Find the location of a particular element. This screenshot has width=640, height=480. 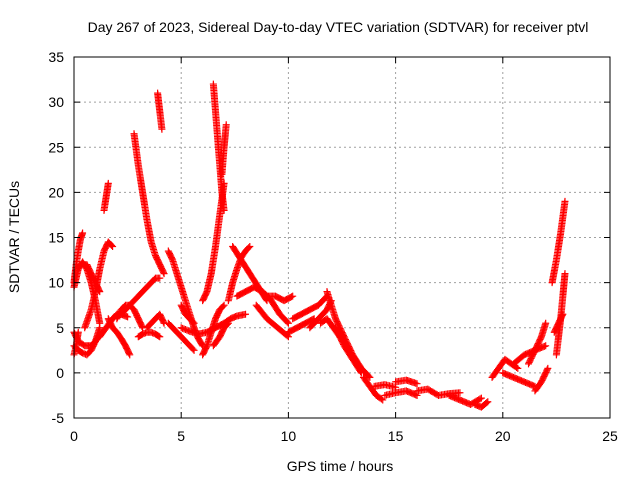

x-tick-label: 0 is located at coordinates (74, 436).